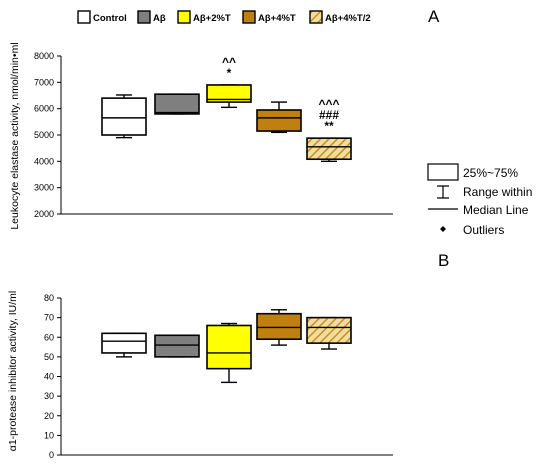 The width and height of the screenshot is (550, 474). What do you see at coordinates (443, 192) in the screenshot?
I see `key-range-symbol` at bounding box center [443, 192].